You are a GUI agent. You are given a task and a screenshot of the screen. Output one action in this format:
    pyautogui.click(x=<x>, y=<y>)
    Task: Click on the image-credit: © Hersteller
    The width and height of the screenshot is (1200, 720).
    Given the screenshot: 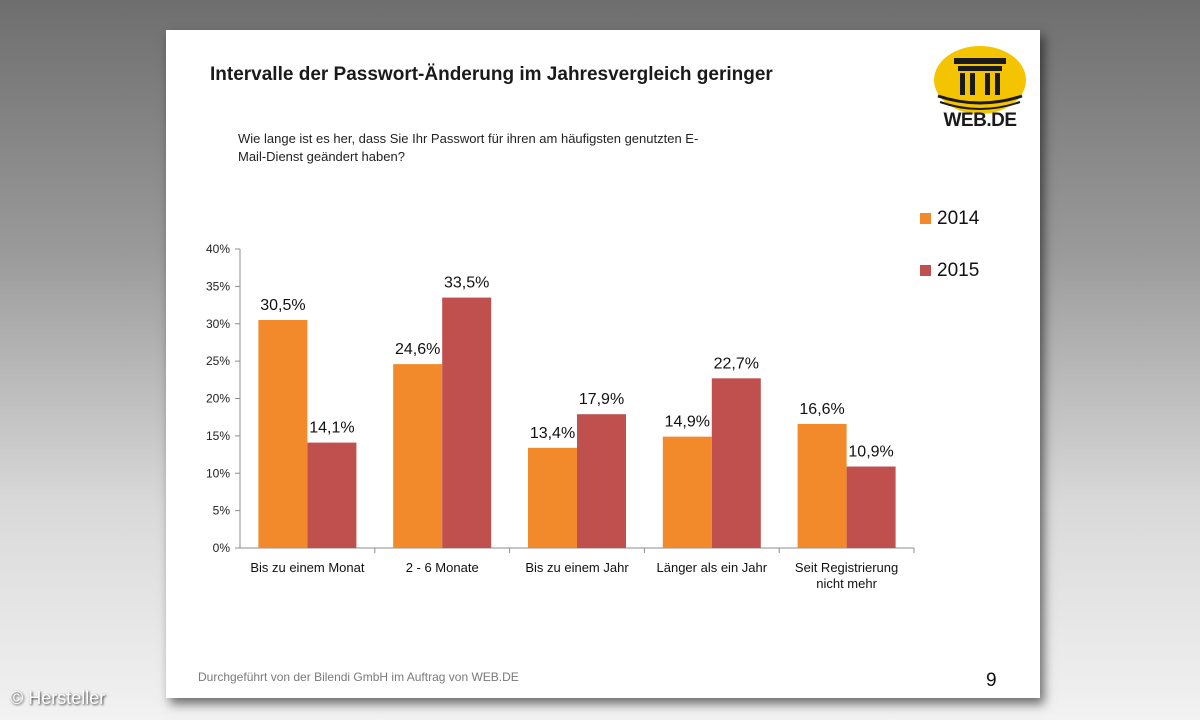 What is the action you would take?
    pyautogui.click(x=58, y=698)
    